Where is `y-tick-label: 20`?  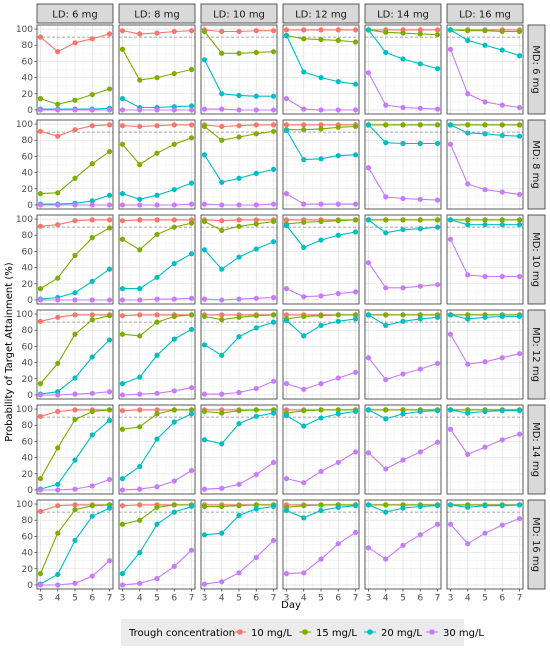 y-tick-label: 20 is located at coordinates (28, 285).